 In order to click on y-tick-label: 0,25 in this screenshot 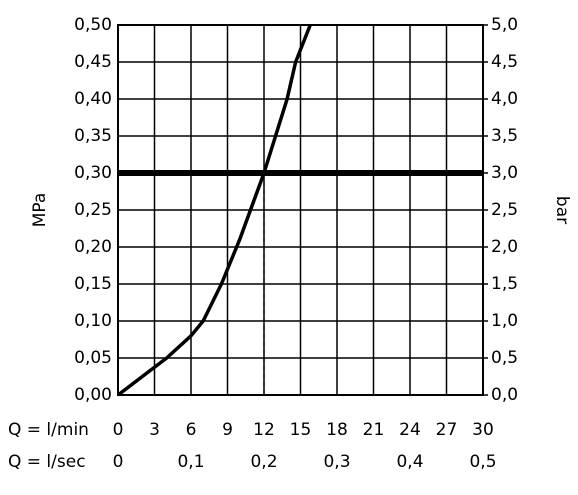, I will do `click(93, 210)`.